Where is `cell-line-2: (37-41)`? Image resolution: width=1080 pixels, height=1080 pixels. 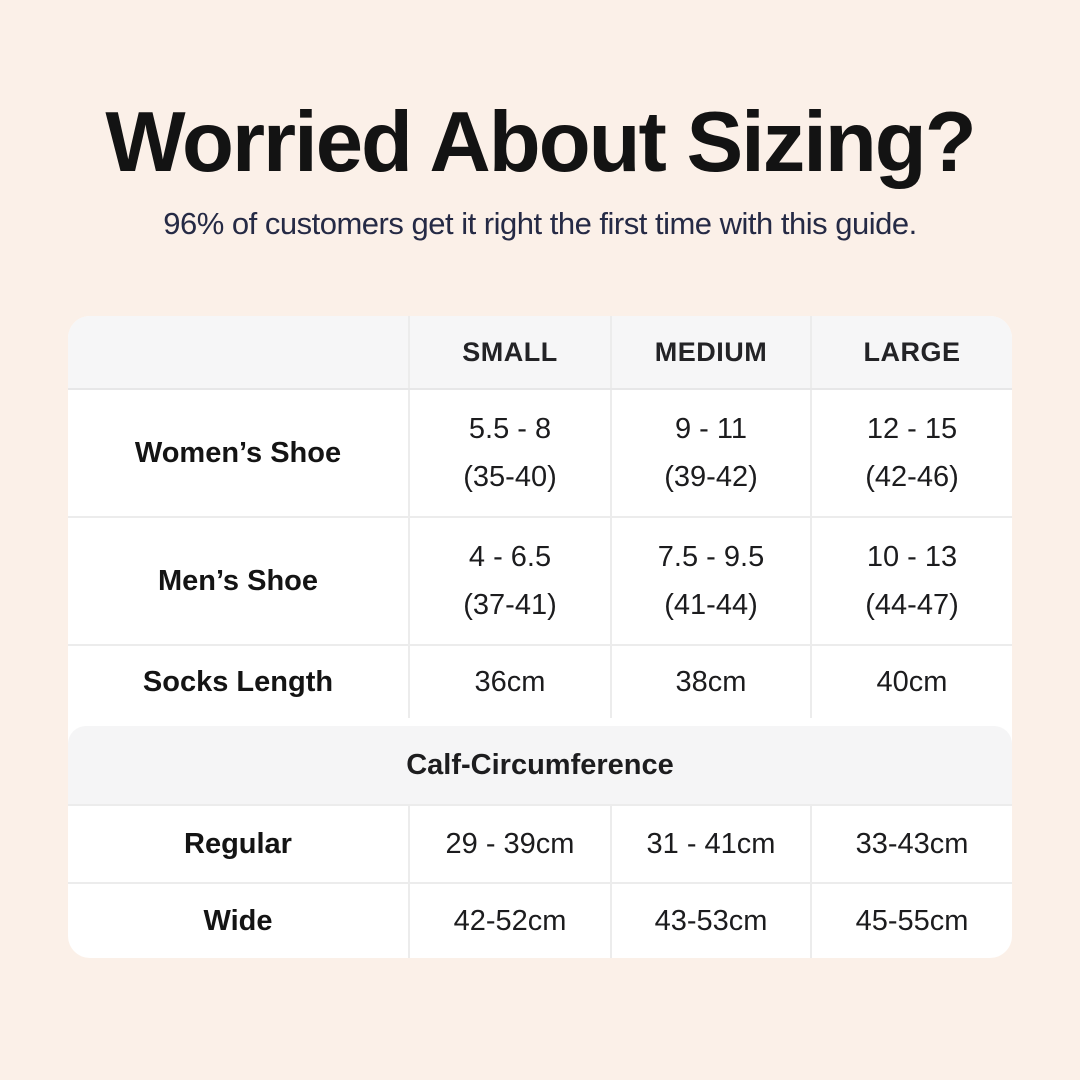 cell-line-2: (37-41) is located at coordinates (510, 605).